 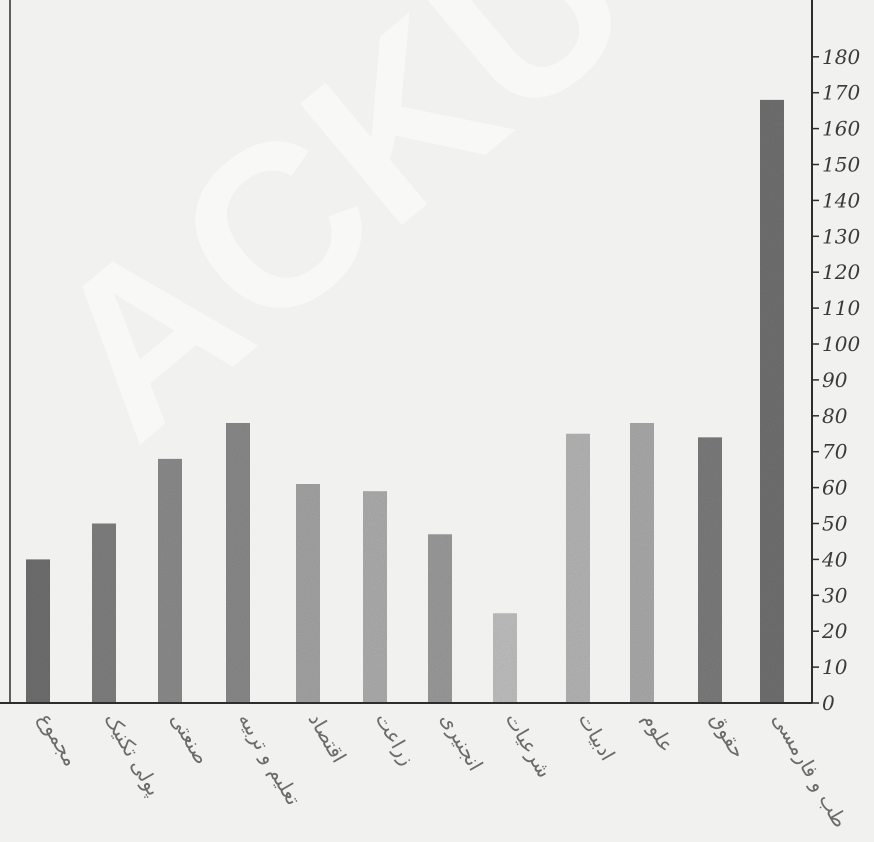 I want to click on y-tick-label: 80, so click(x=835, y=416).